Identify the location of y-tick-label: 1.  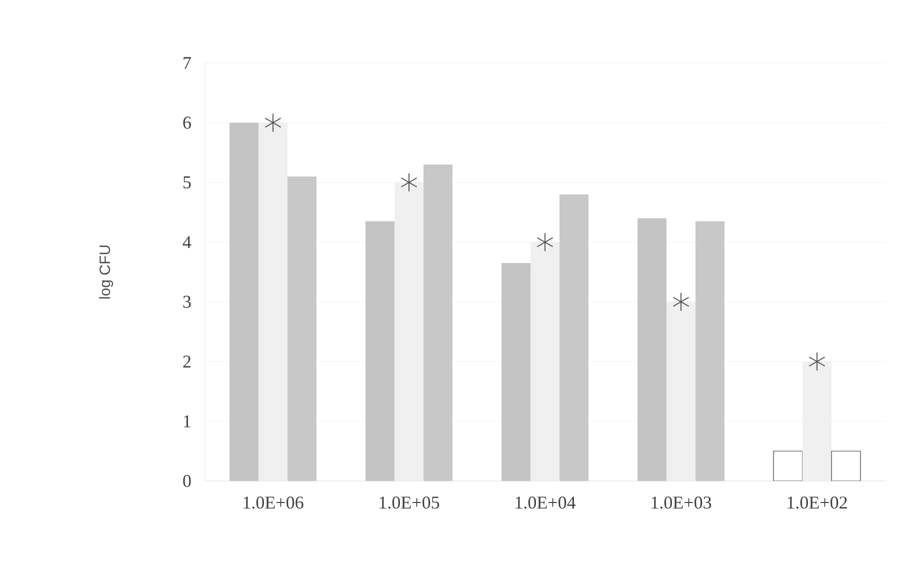
(187, 421).